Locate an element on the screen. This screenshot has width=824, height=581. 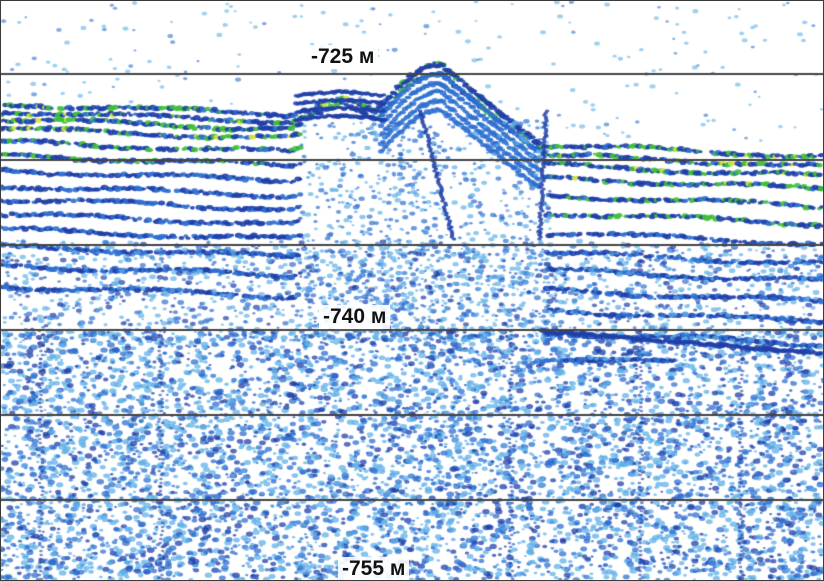
depth-label-740: -740 м is located at coordinates (355, 317).